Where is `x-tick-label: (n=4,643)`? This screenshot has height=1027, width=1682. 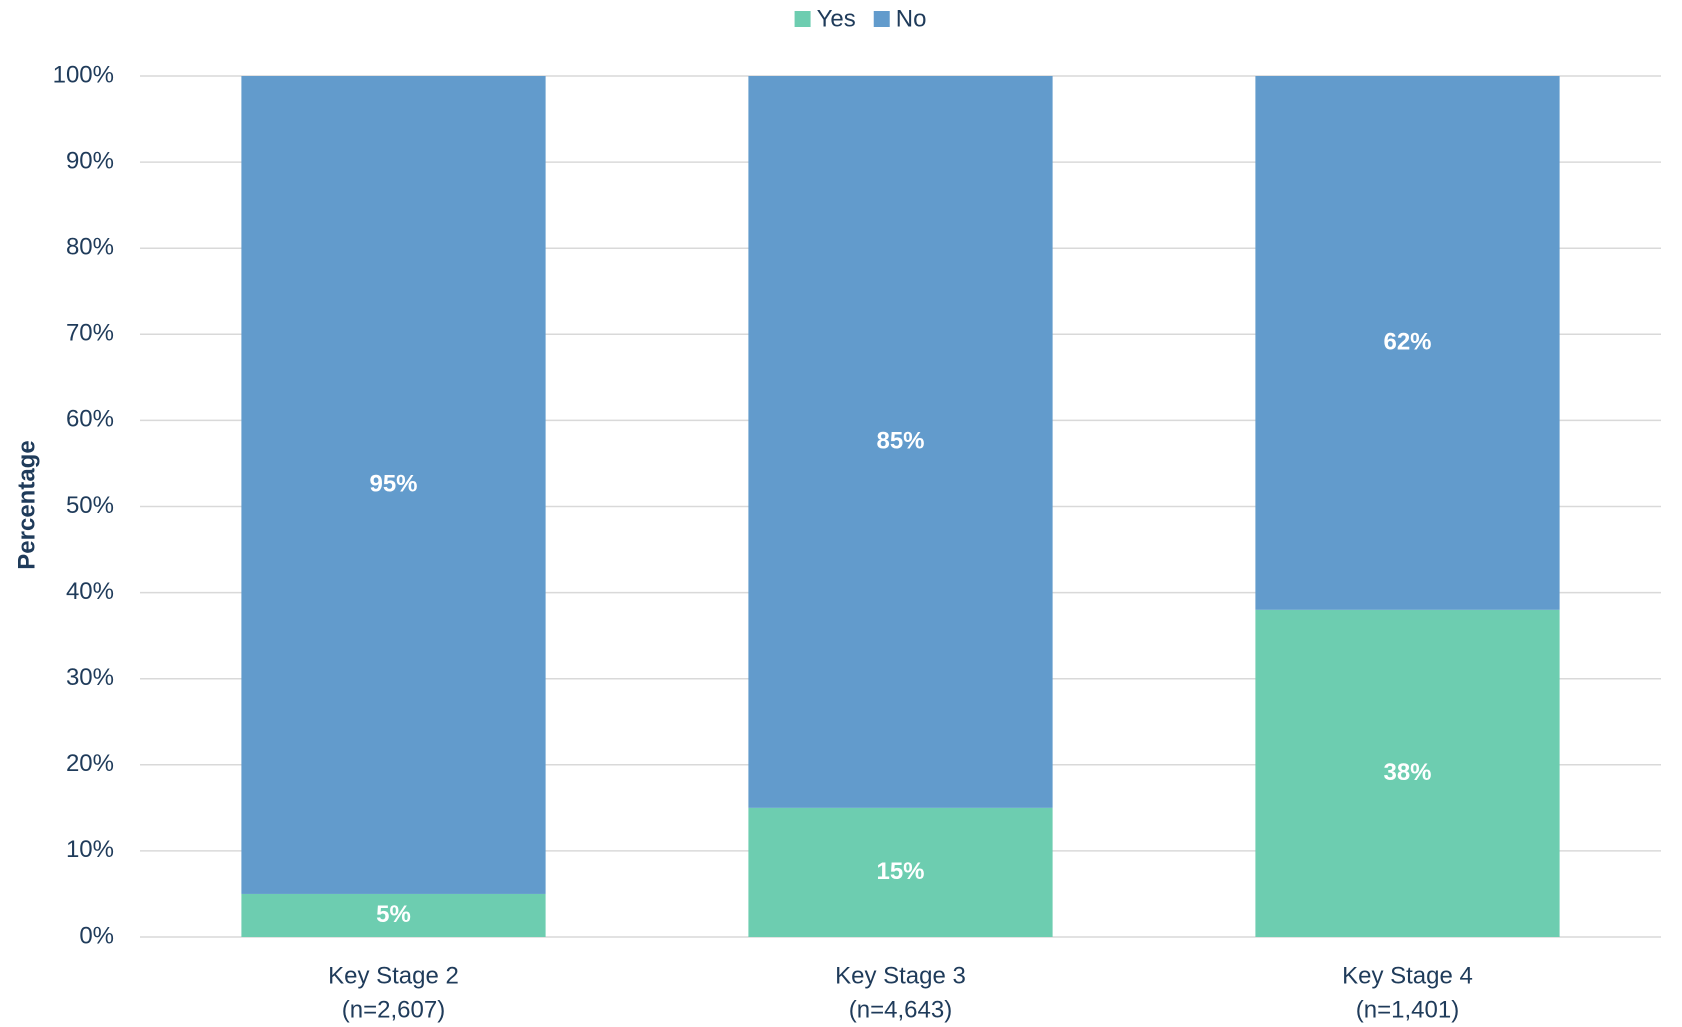
x-tick-label: (n=4,643) is located at coordinates (900, 1009).